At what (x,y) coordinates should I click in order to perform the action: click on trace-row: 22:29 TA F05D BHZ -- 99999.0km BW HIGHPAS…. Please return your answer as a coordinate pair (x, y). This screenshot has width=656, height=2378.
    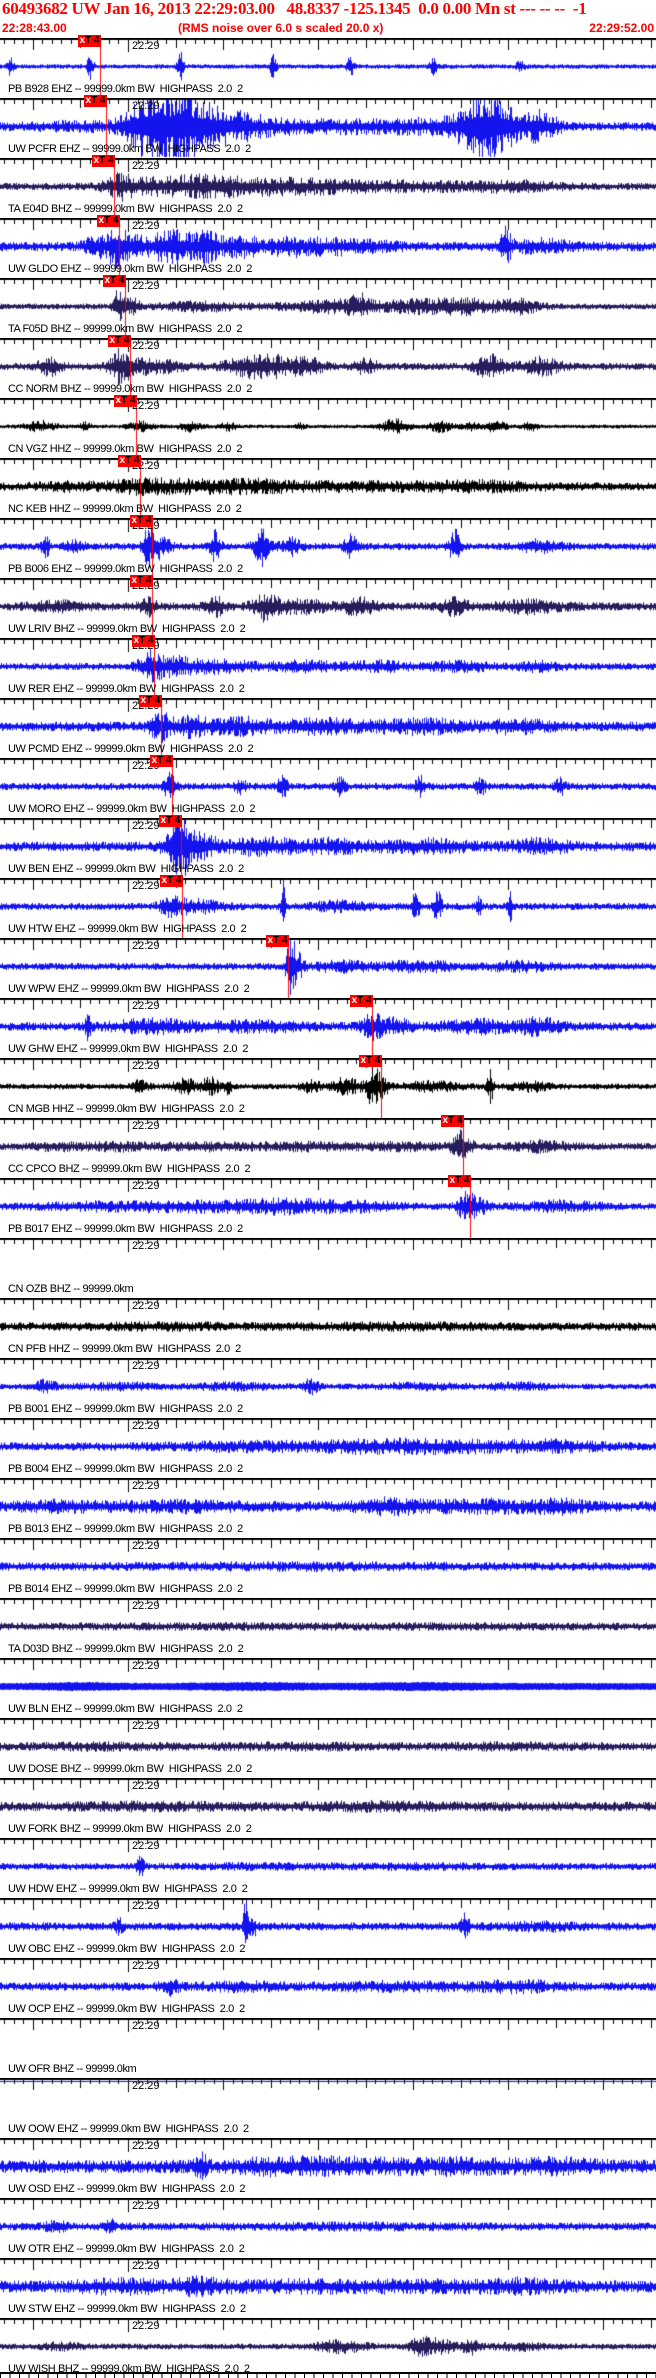
    Looking at the image, I should click on (328, 306).